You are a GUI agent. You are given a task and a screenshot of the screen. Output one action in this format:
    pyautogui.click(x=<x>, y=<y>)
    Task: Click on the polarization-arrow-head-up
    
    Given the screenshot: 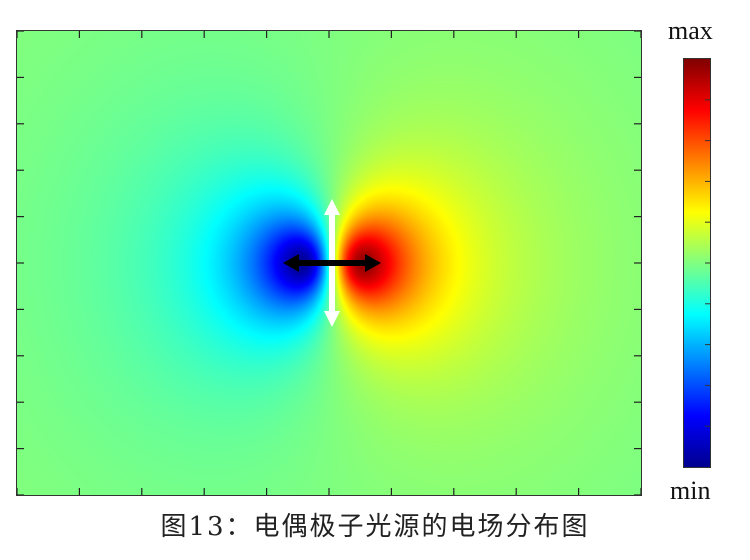 What is the action you would take?
    pyautogui.click(x=332, y=207)
    